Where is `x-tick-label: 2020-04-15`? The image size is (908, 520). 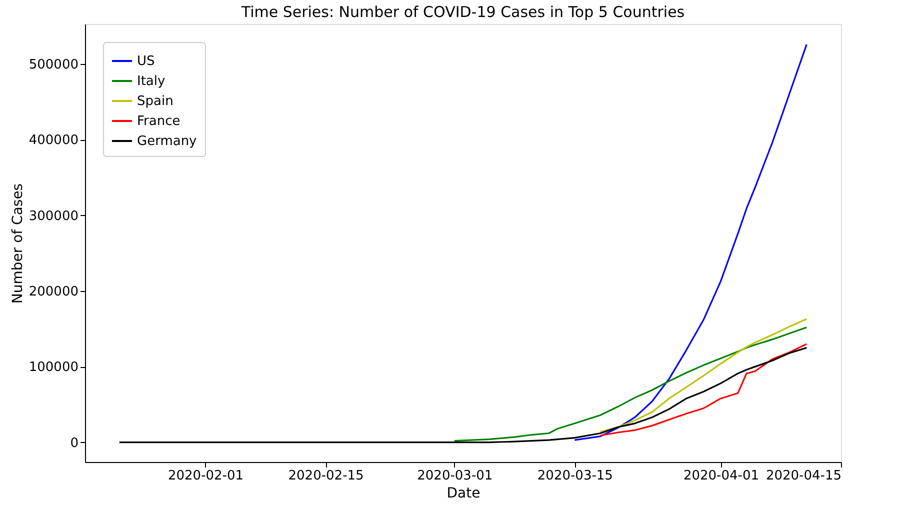
x-tick-label: 2020-04-15 is located at coordinates (804, 476).